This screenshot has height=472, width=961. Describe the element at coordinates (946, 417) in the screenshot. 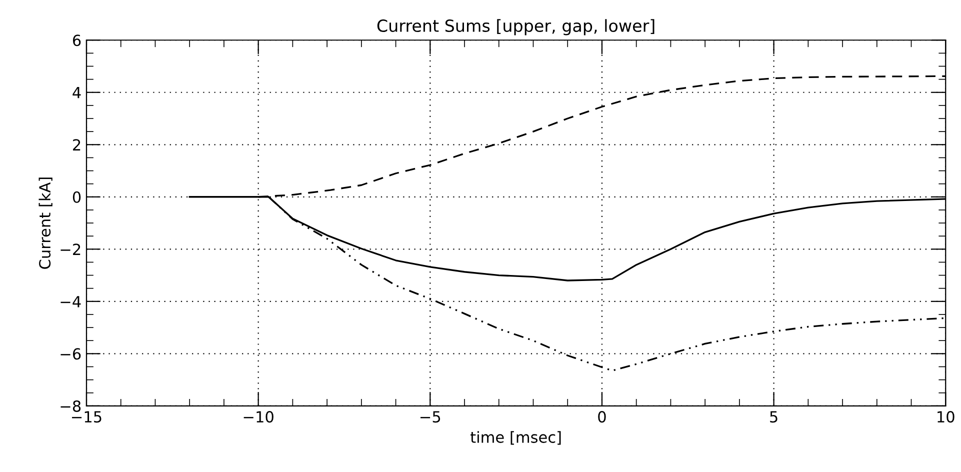

I see `x-tick-label: 10` at that location.